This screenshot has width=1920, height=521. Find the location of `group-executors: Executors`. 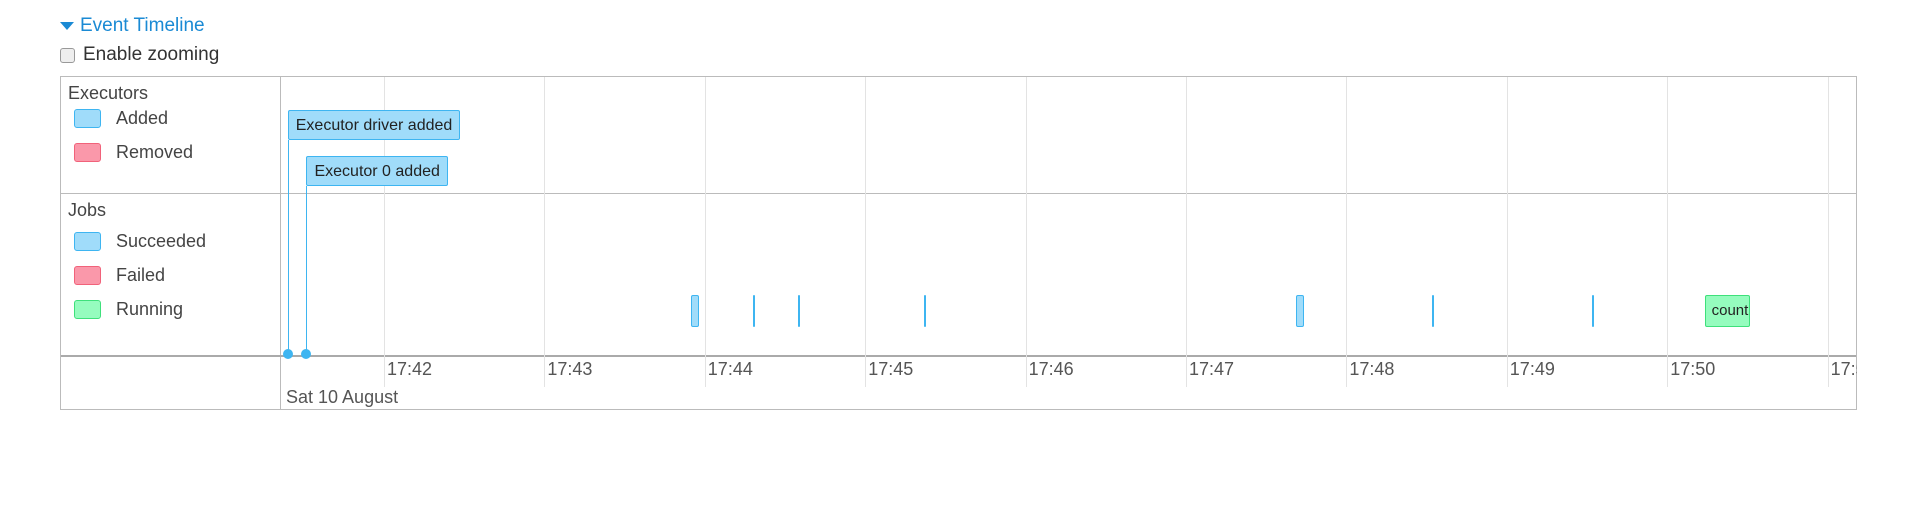

group-executors: Executors is located at coordinates (108, 93).